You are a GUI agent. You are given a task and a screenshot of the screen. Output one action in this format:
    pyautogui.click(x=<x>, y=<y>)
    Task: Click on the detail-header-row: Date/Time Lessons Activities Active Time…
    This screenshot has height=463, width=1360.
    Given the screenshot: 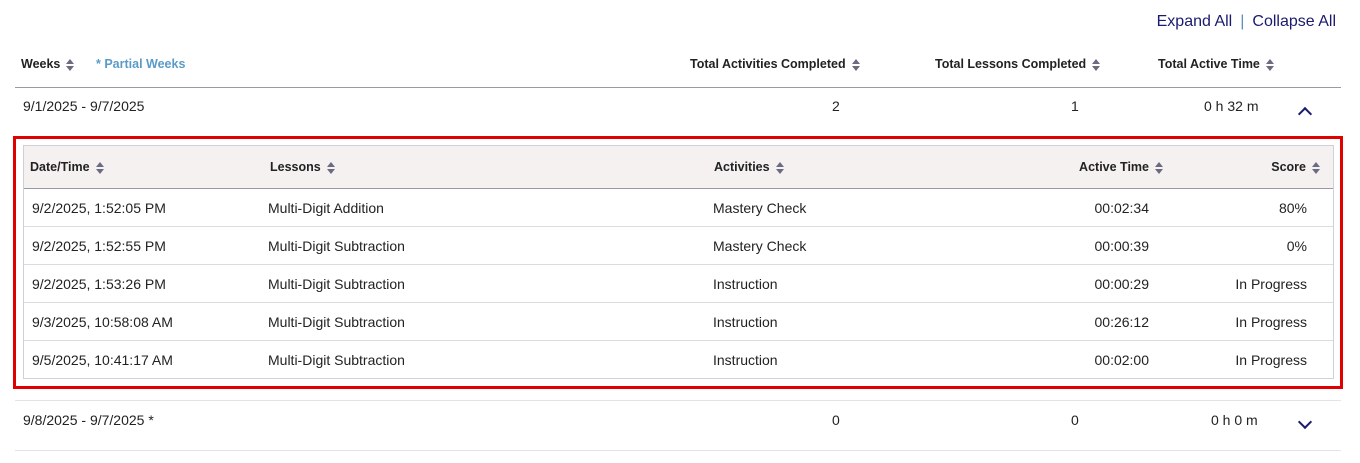 What is the action you would take?
    pyautogui.click(x=678, y=167)
    